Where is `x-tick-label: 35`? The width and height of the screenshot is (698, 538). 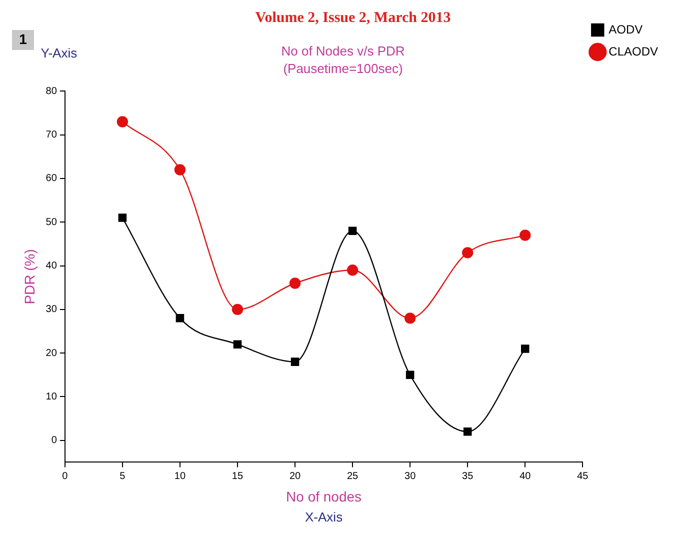
x-tick-label: 35 is located at coordinates (468, 476).